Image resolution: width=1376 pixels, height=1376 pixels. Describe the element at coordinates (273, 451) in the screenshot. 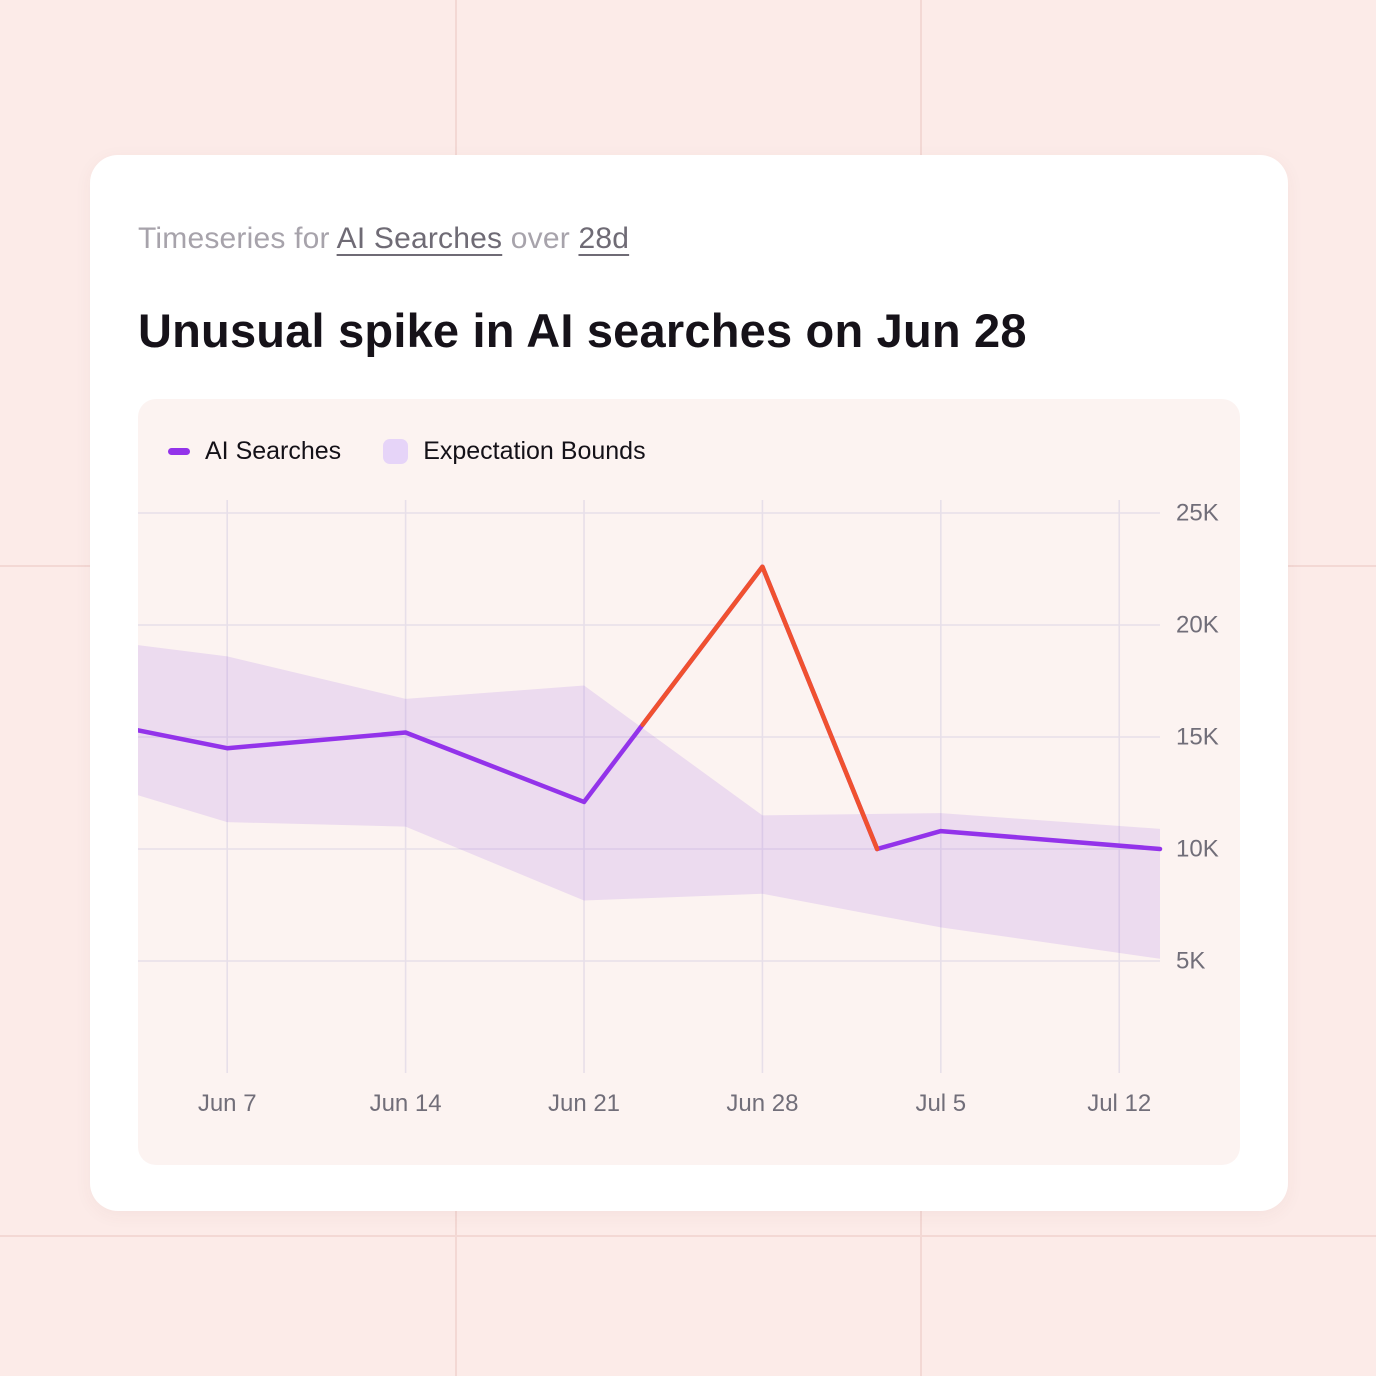

I see `legend-label: AI Searches` at that location.